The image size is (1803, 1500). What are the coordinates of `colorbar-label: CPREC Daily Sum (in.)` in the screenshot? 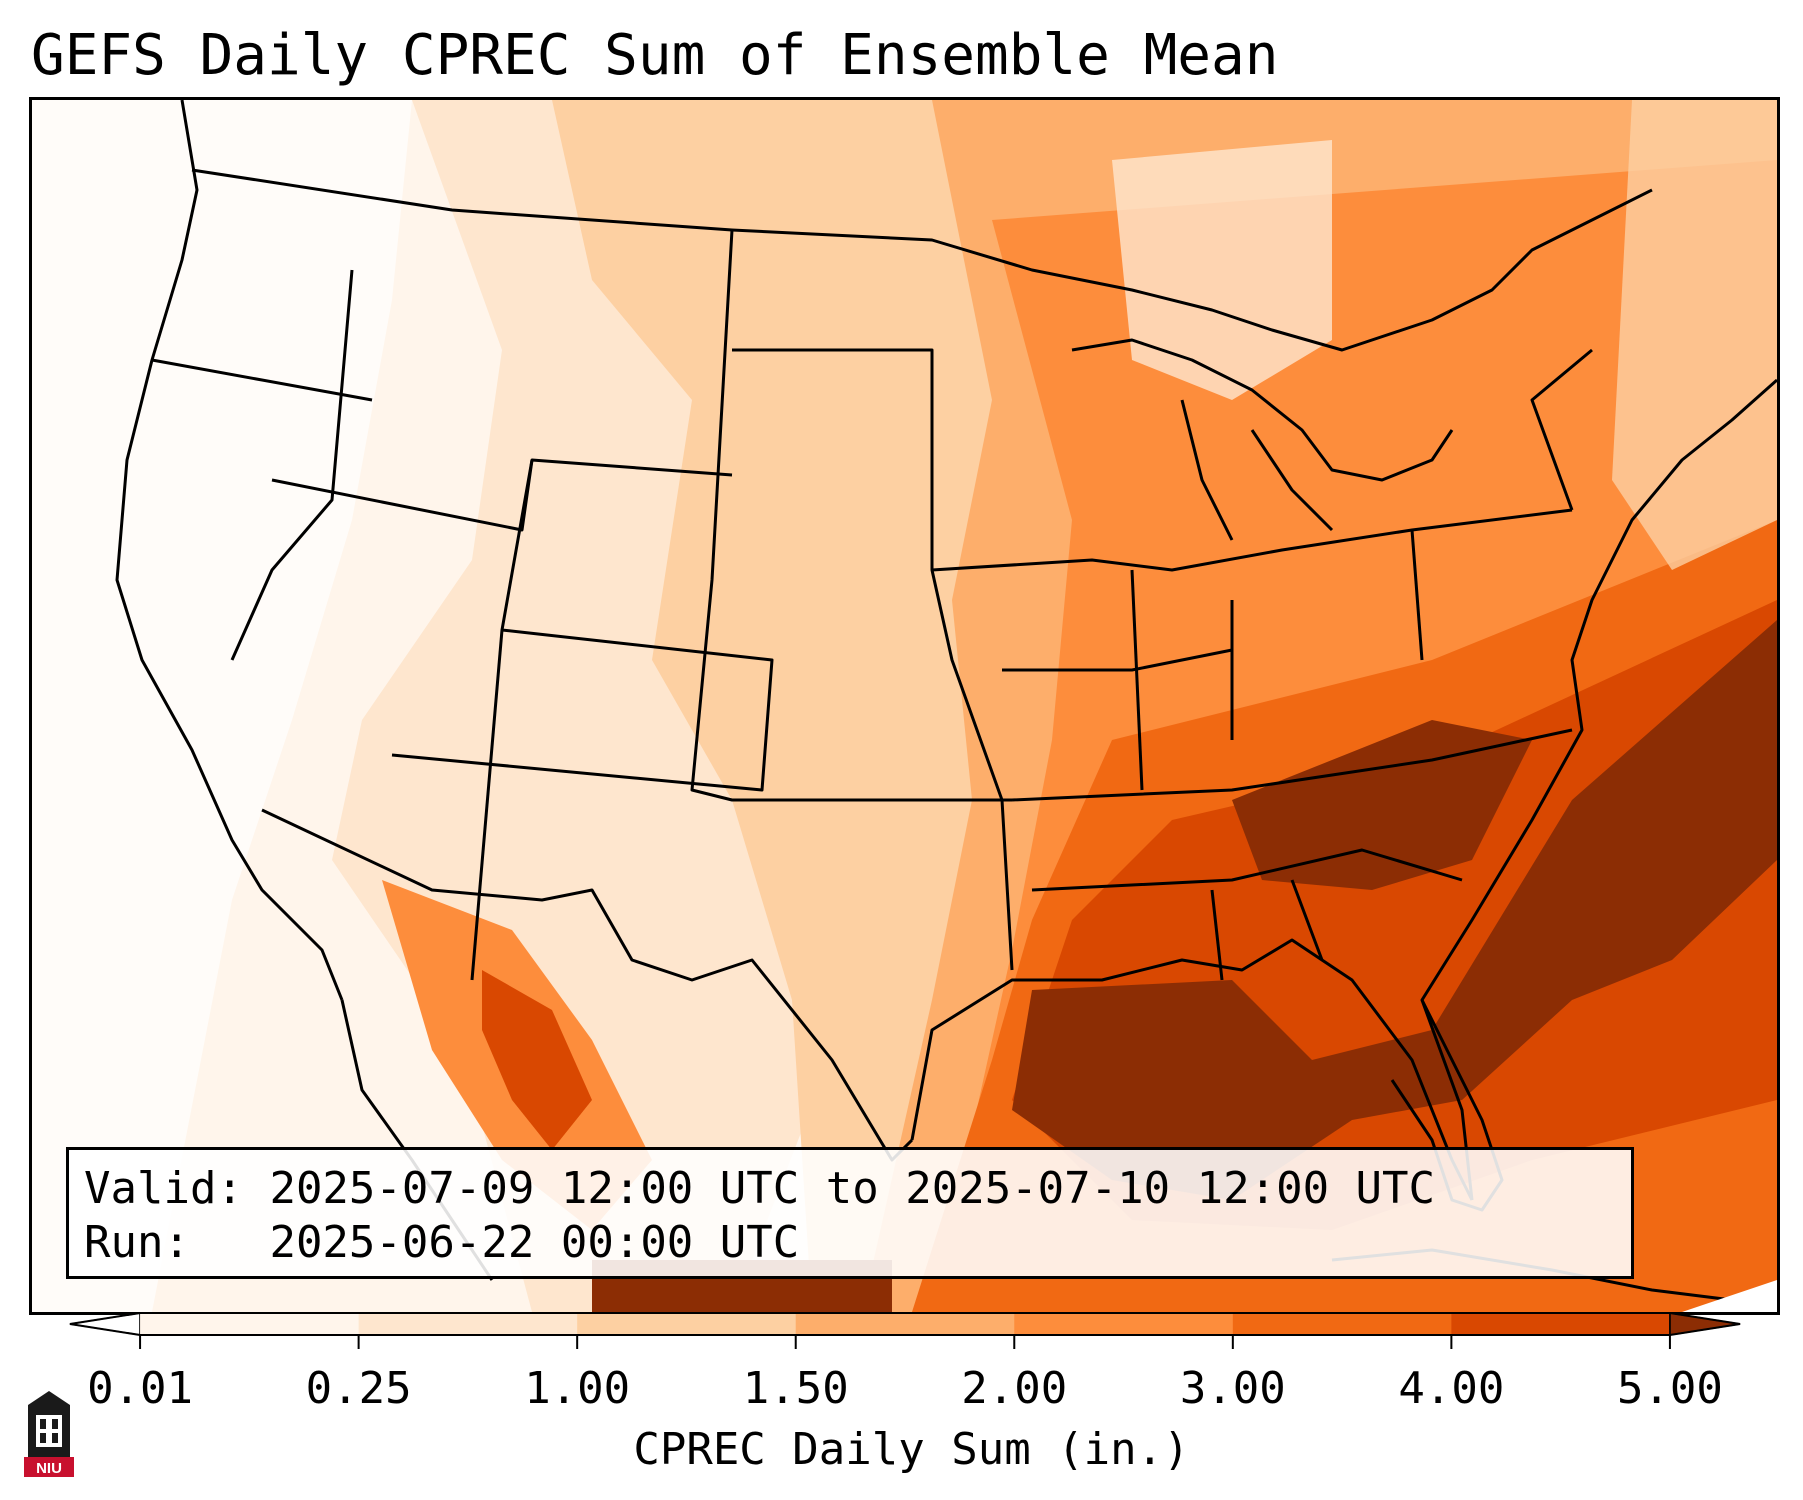 It's located at (911, 1449).